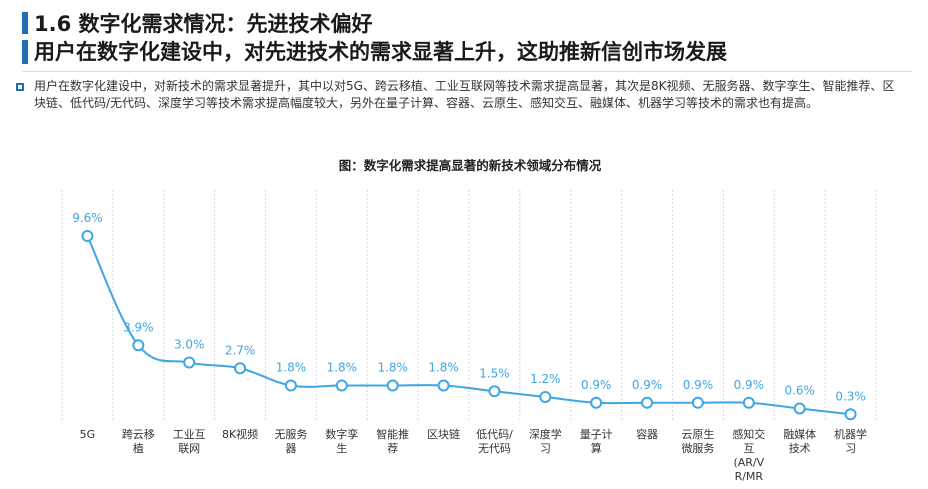  What do you see at coordinates (748, 455) in the screenshot?
I see `x-tick-label: 感知交互(AR/V R/MR` at bounding box center [748, 455].